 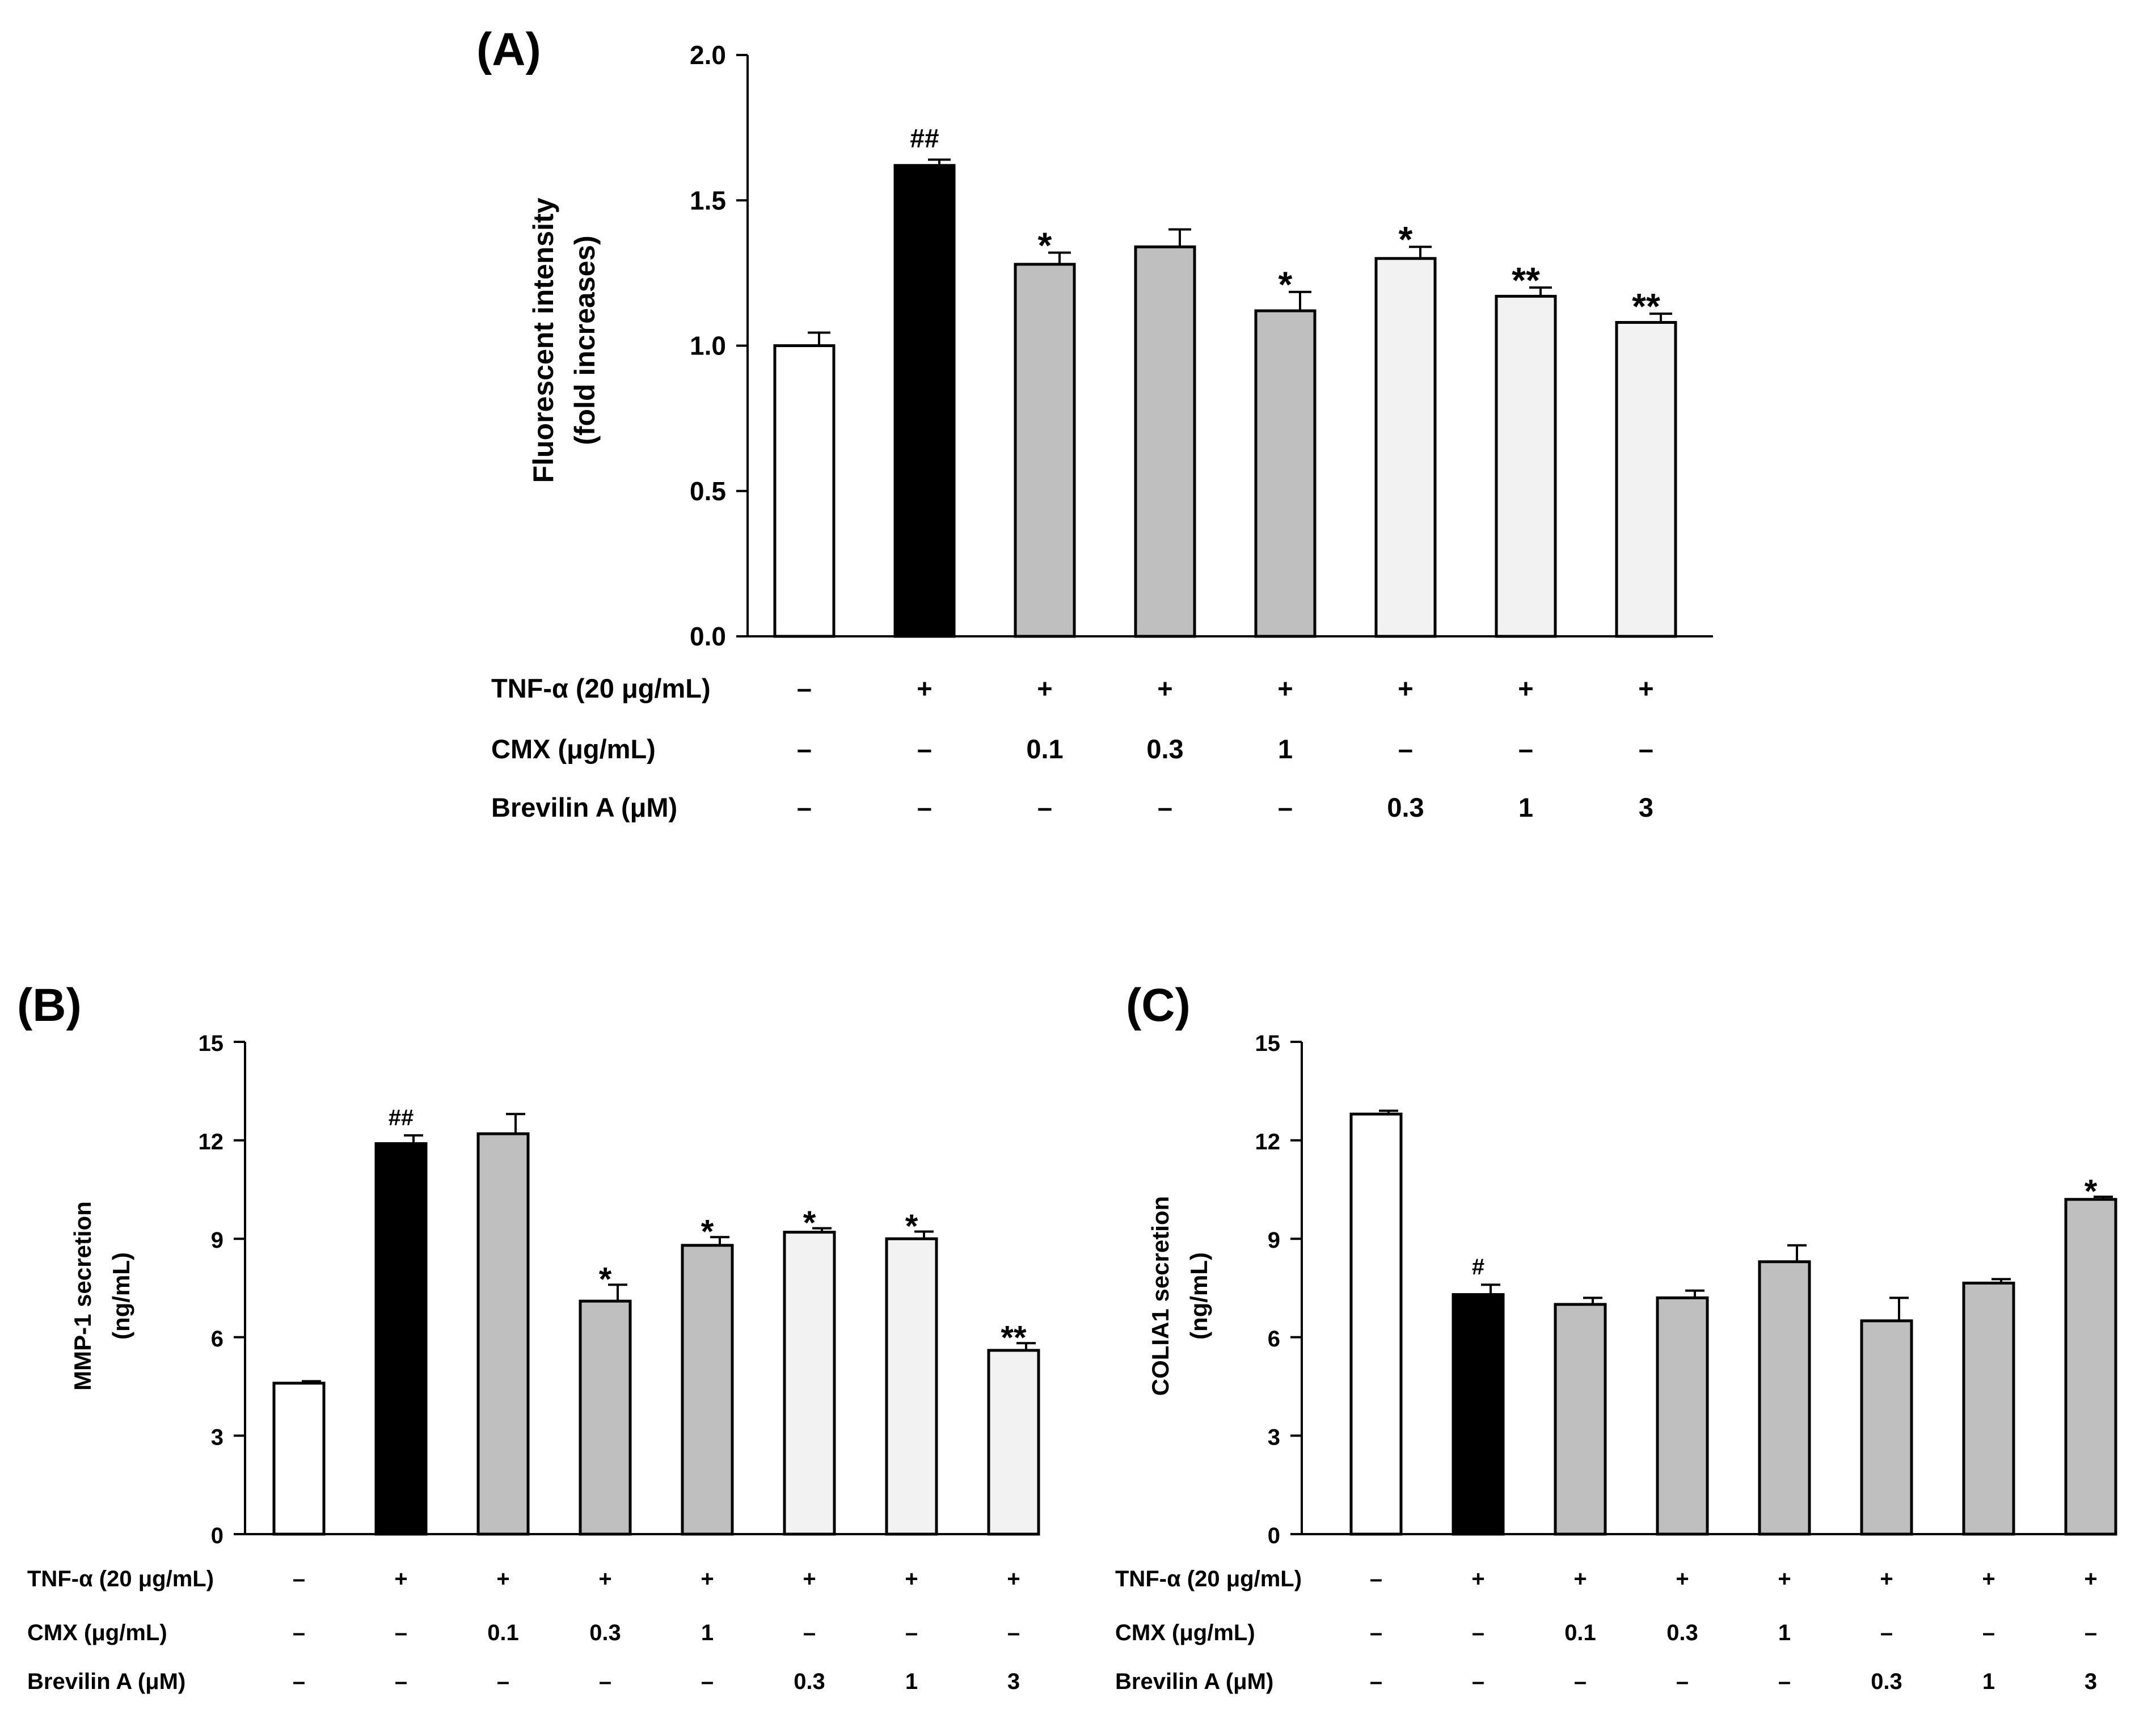 I want to click on y-tick-label: 1.5, so click(x=708, y=200).